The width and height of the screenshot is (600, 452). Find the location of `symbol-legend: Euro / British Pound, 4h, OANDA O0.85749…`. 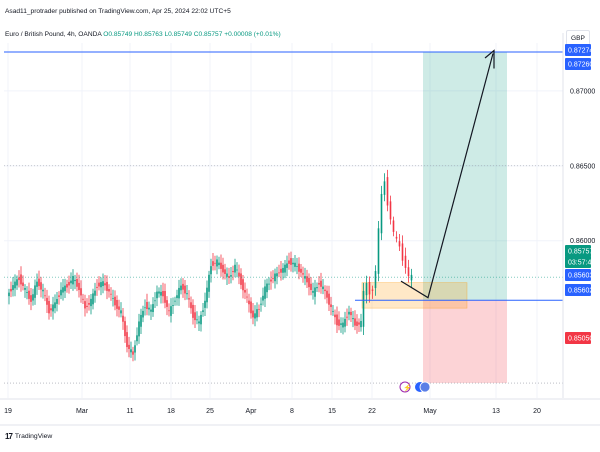

symbol-legend: Euro / British Pound, 4h, OANDA O0.85749… is located at coordinates (143, 34).